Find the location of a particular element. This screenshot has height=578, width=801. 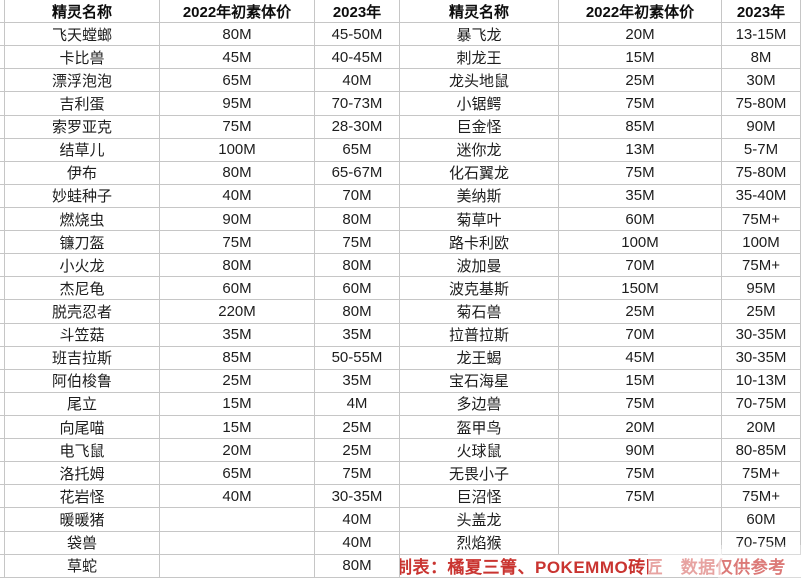

price-2023-cell: 95M is located at coordinates (761, 289).